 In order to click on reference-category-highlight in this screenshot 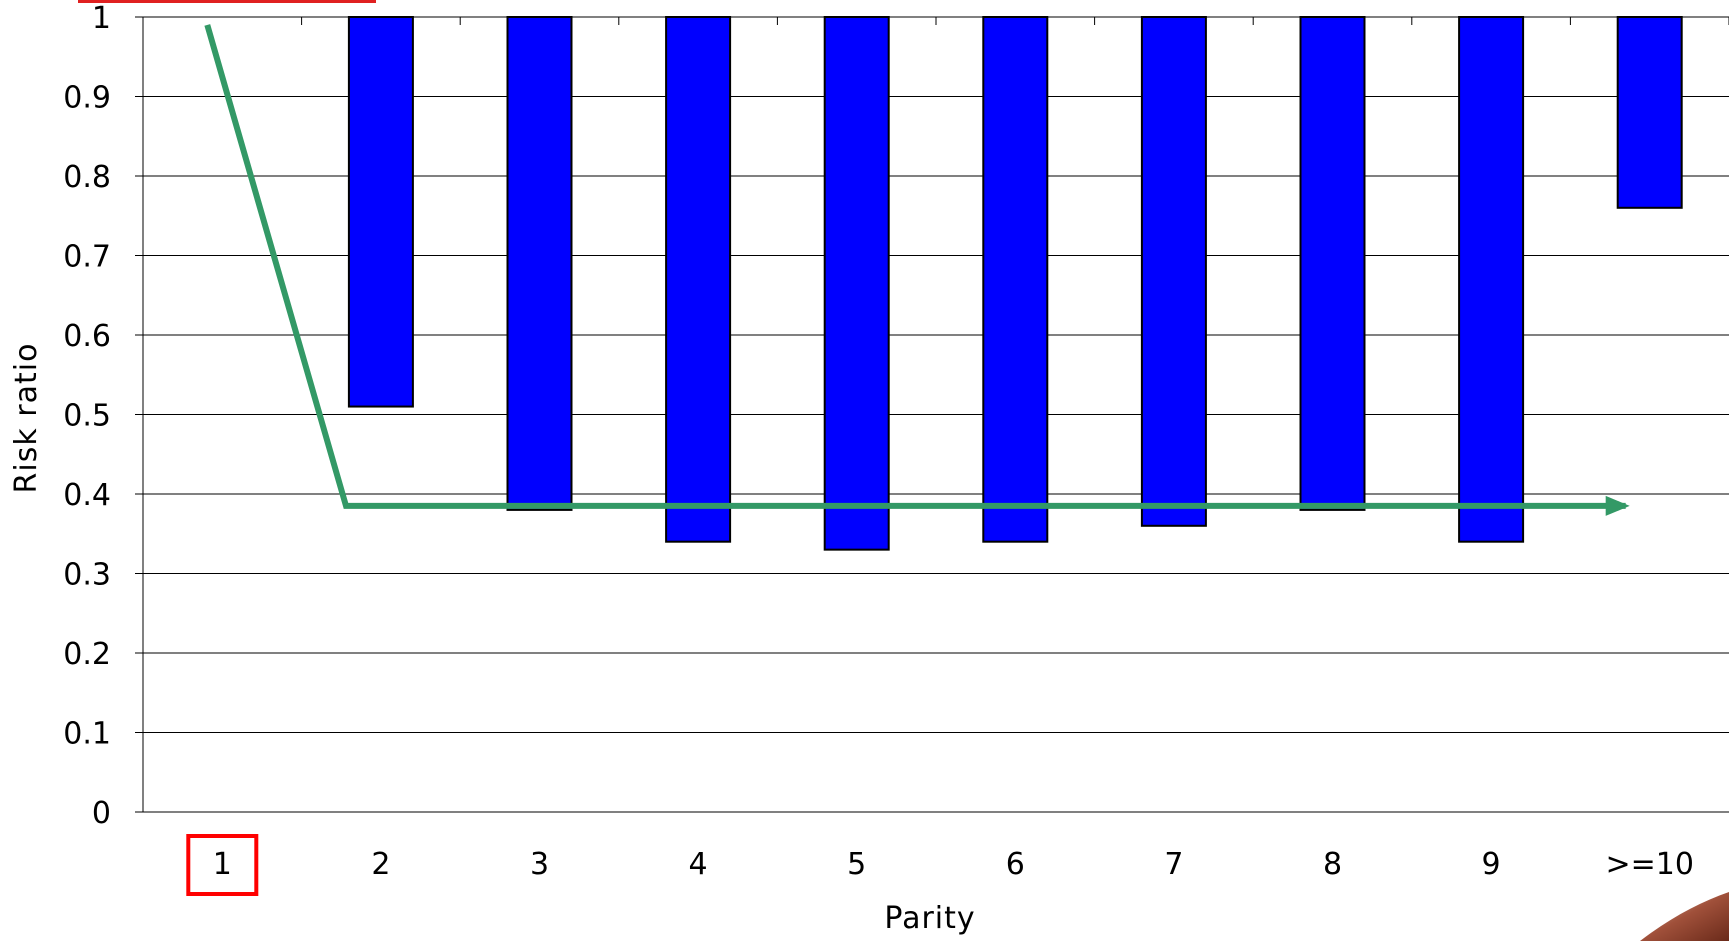, I will do `click(222, 865)`.